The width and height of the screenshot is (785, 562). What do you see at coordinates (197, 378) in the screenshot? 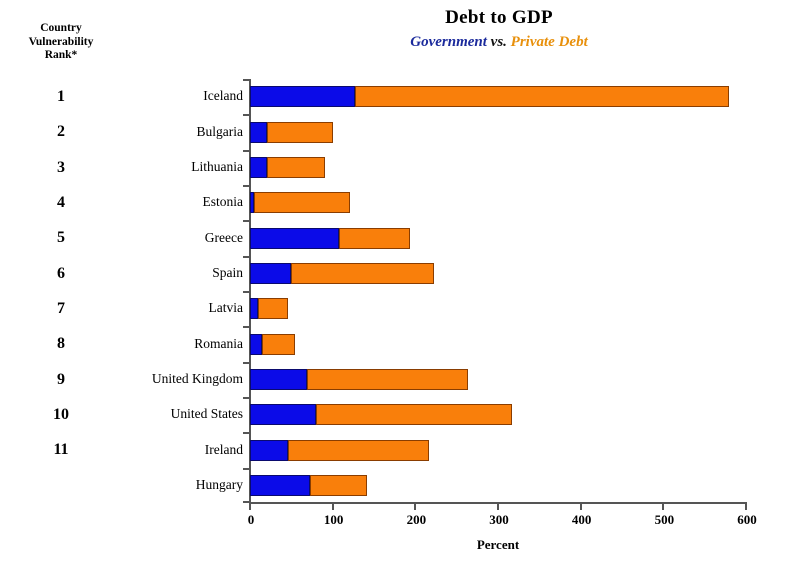
I see `category-label: United Kingdom` at bounding box center [197, 378].